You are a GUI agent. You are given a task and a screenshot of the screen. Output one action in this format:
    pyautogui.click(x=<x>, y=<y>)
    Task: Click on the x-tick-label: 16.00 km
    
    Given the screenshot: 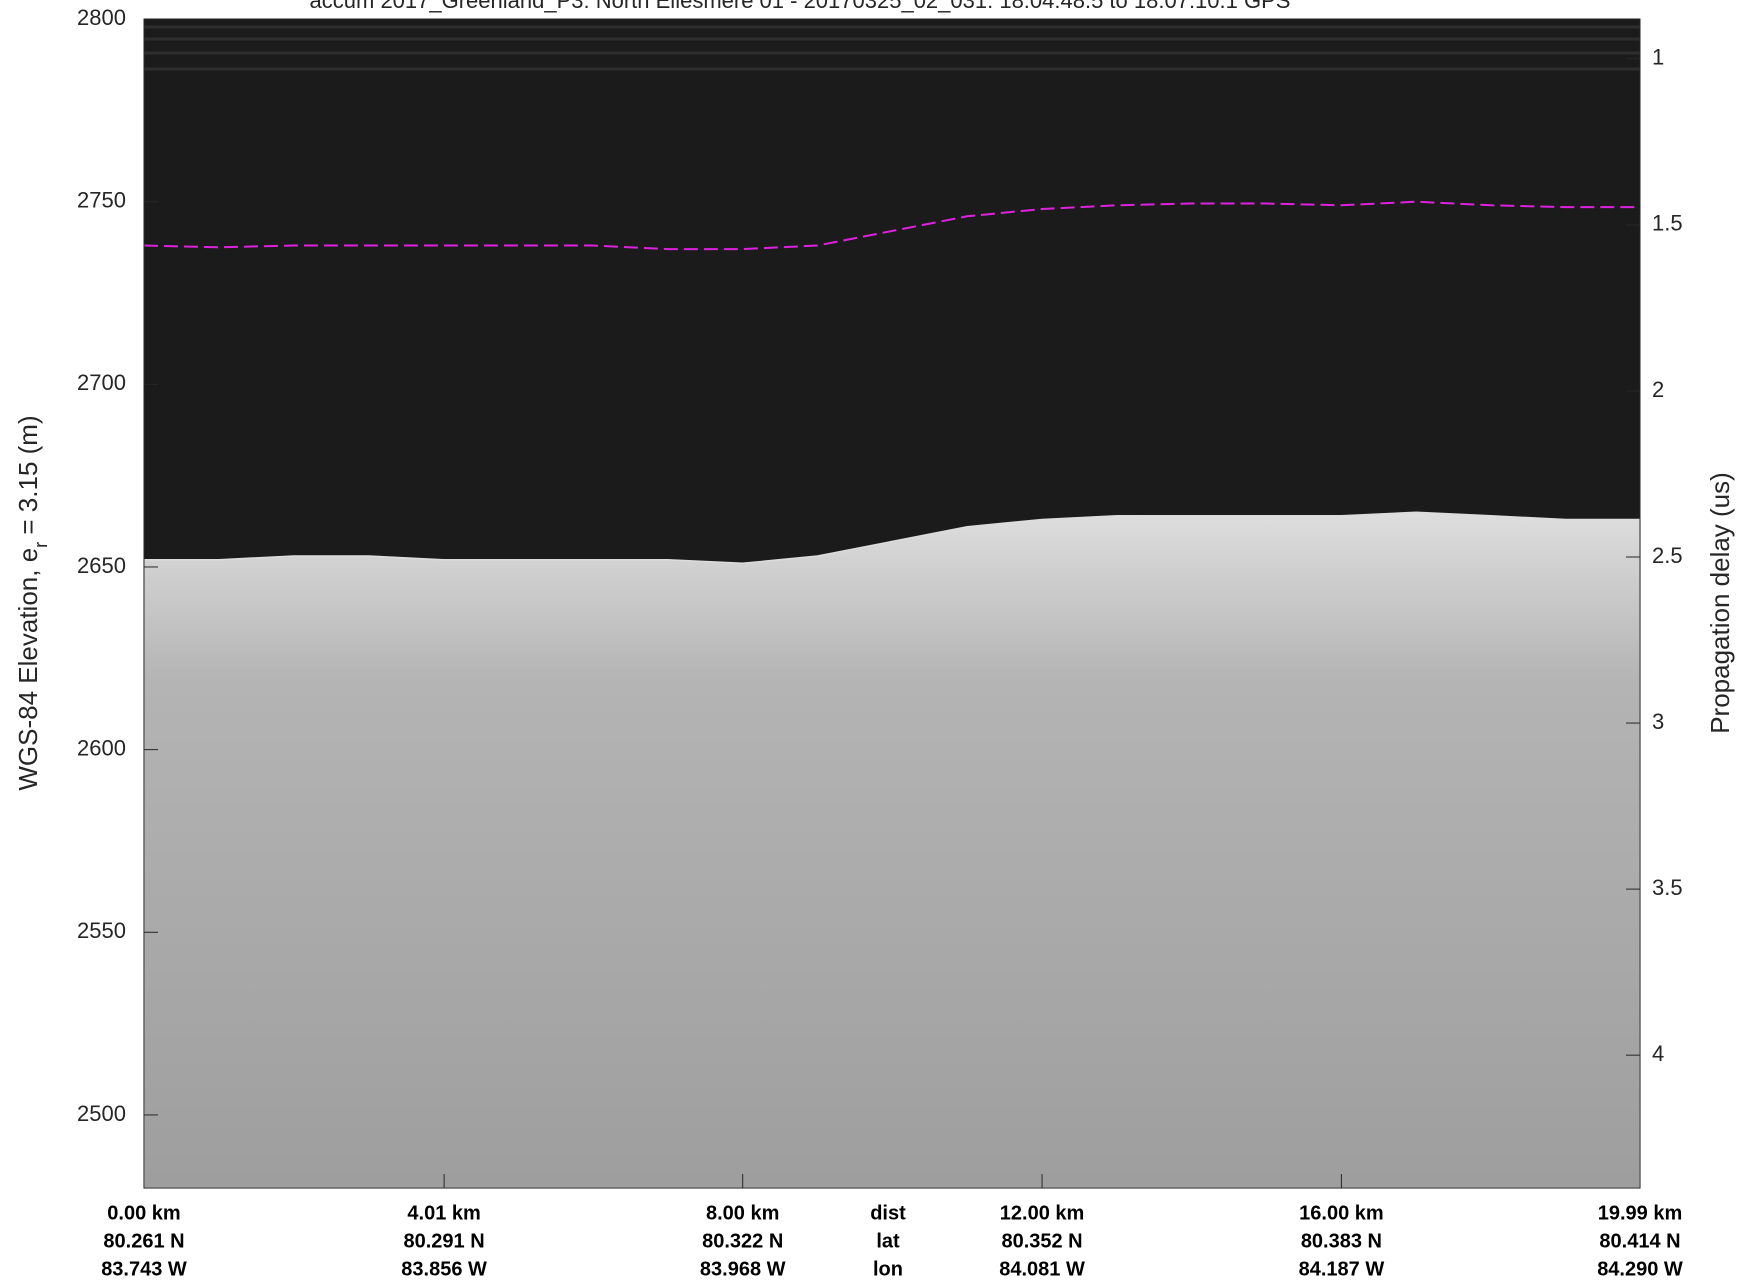 What is the action you would take?
    pyautogui.click(x=1341, y=1213)
    